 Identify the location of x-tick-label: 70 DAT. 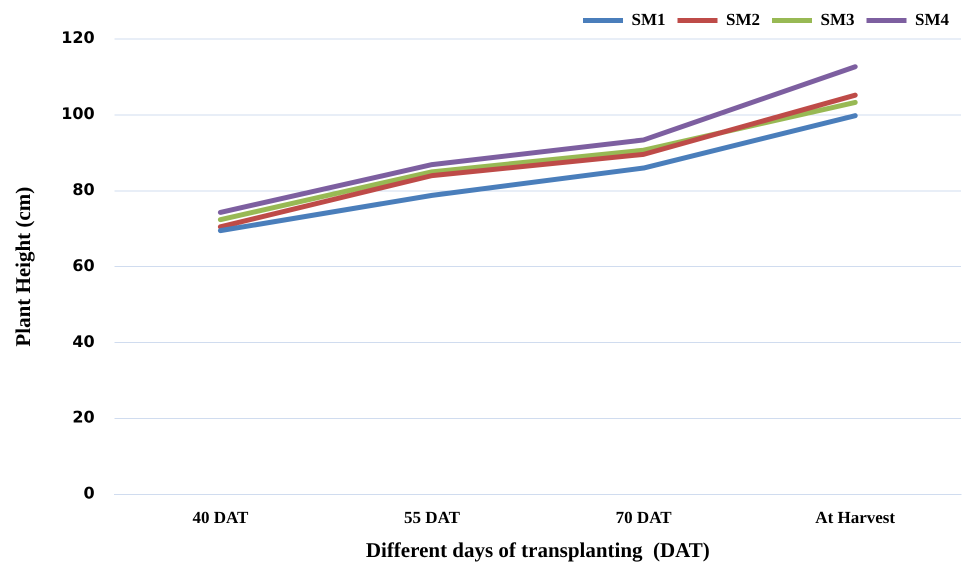
(644, 517).